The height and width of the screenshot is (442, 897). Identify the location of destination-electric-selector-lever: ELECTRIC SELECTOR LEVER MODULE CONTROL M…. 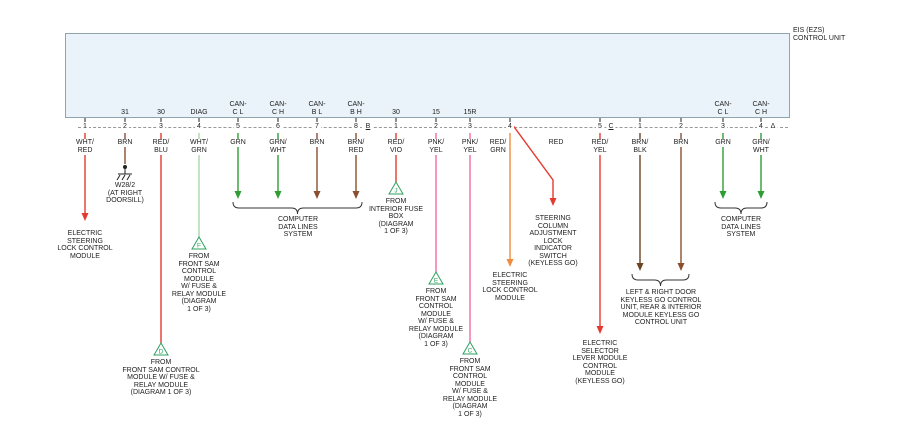
(600, 362).